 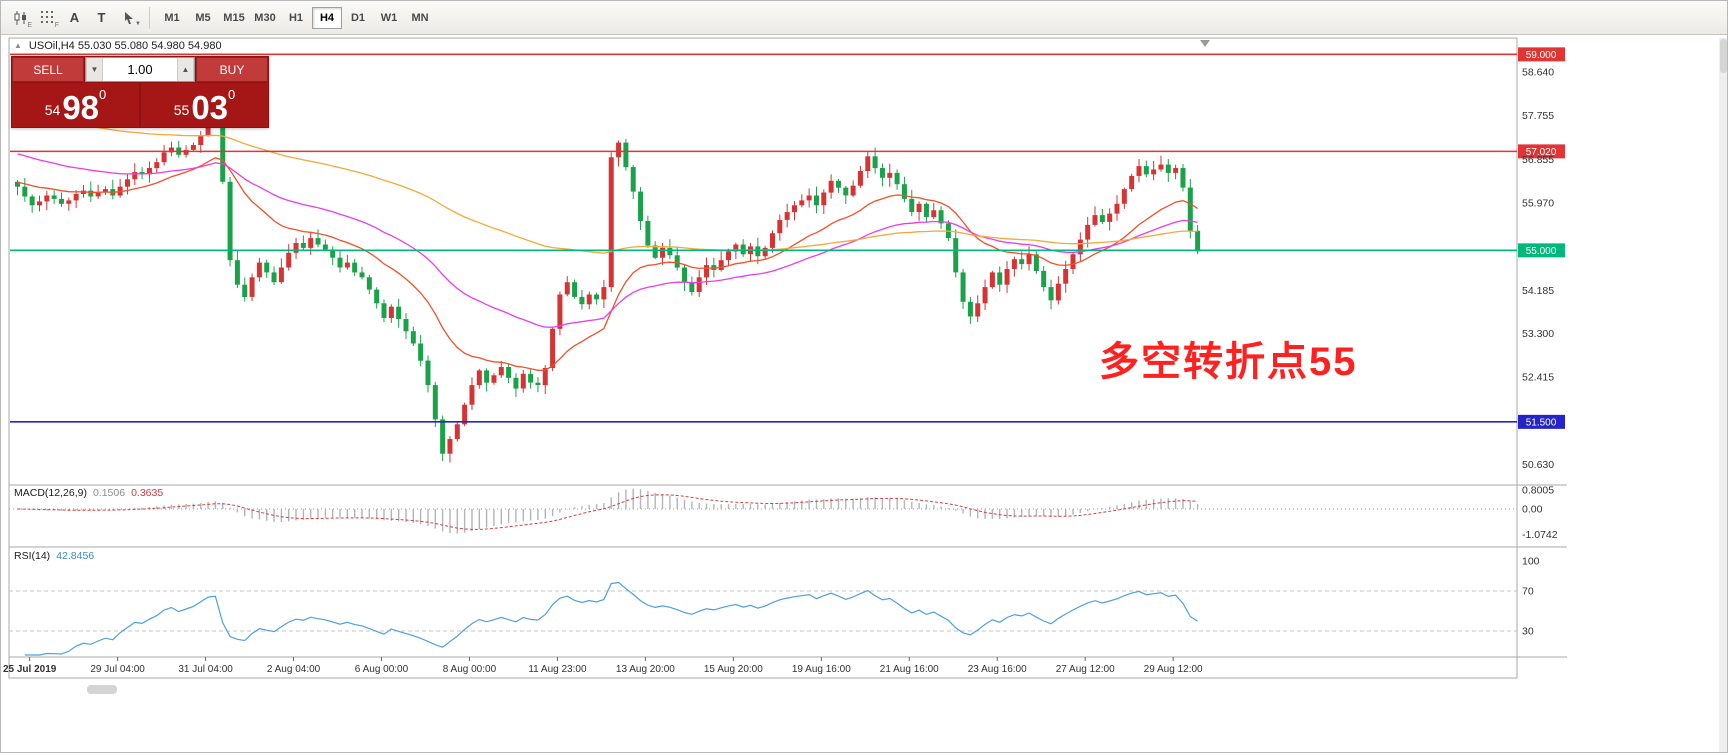 What do you see at coordinates (56, 25) in the screenshot?
I see `grid-icon-badge: F` at bounding box center [56, 25].